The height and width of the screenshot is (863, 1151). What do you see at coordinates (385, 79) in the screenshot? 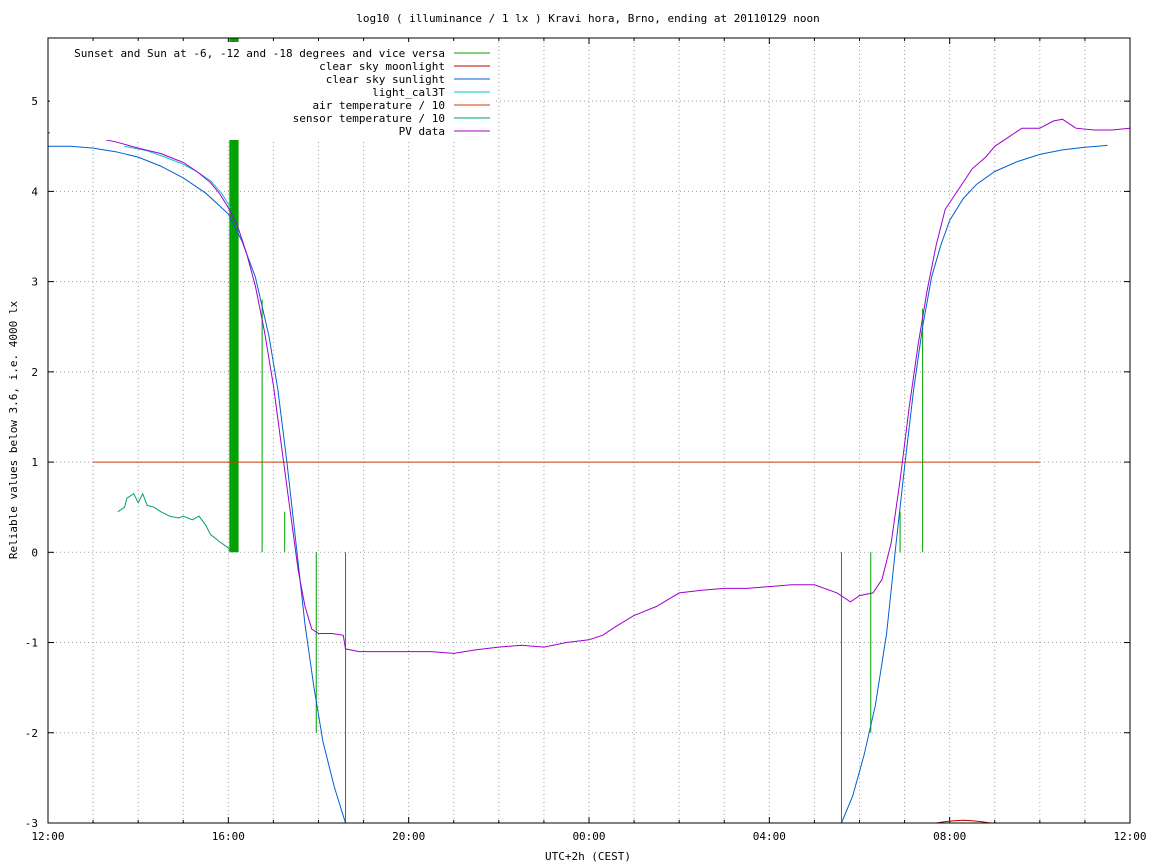
I see `legend-label: clear sky sunlight` at bounding box center [385, 79].